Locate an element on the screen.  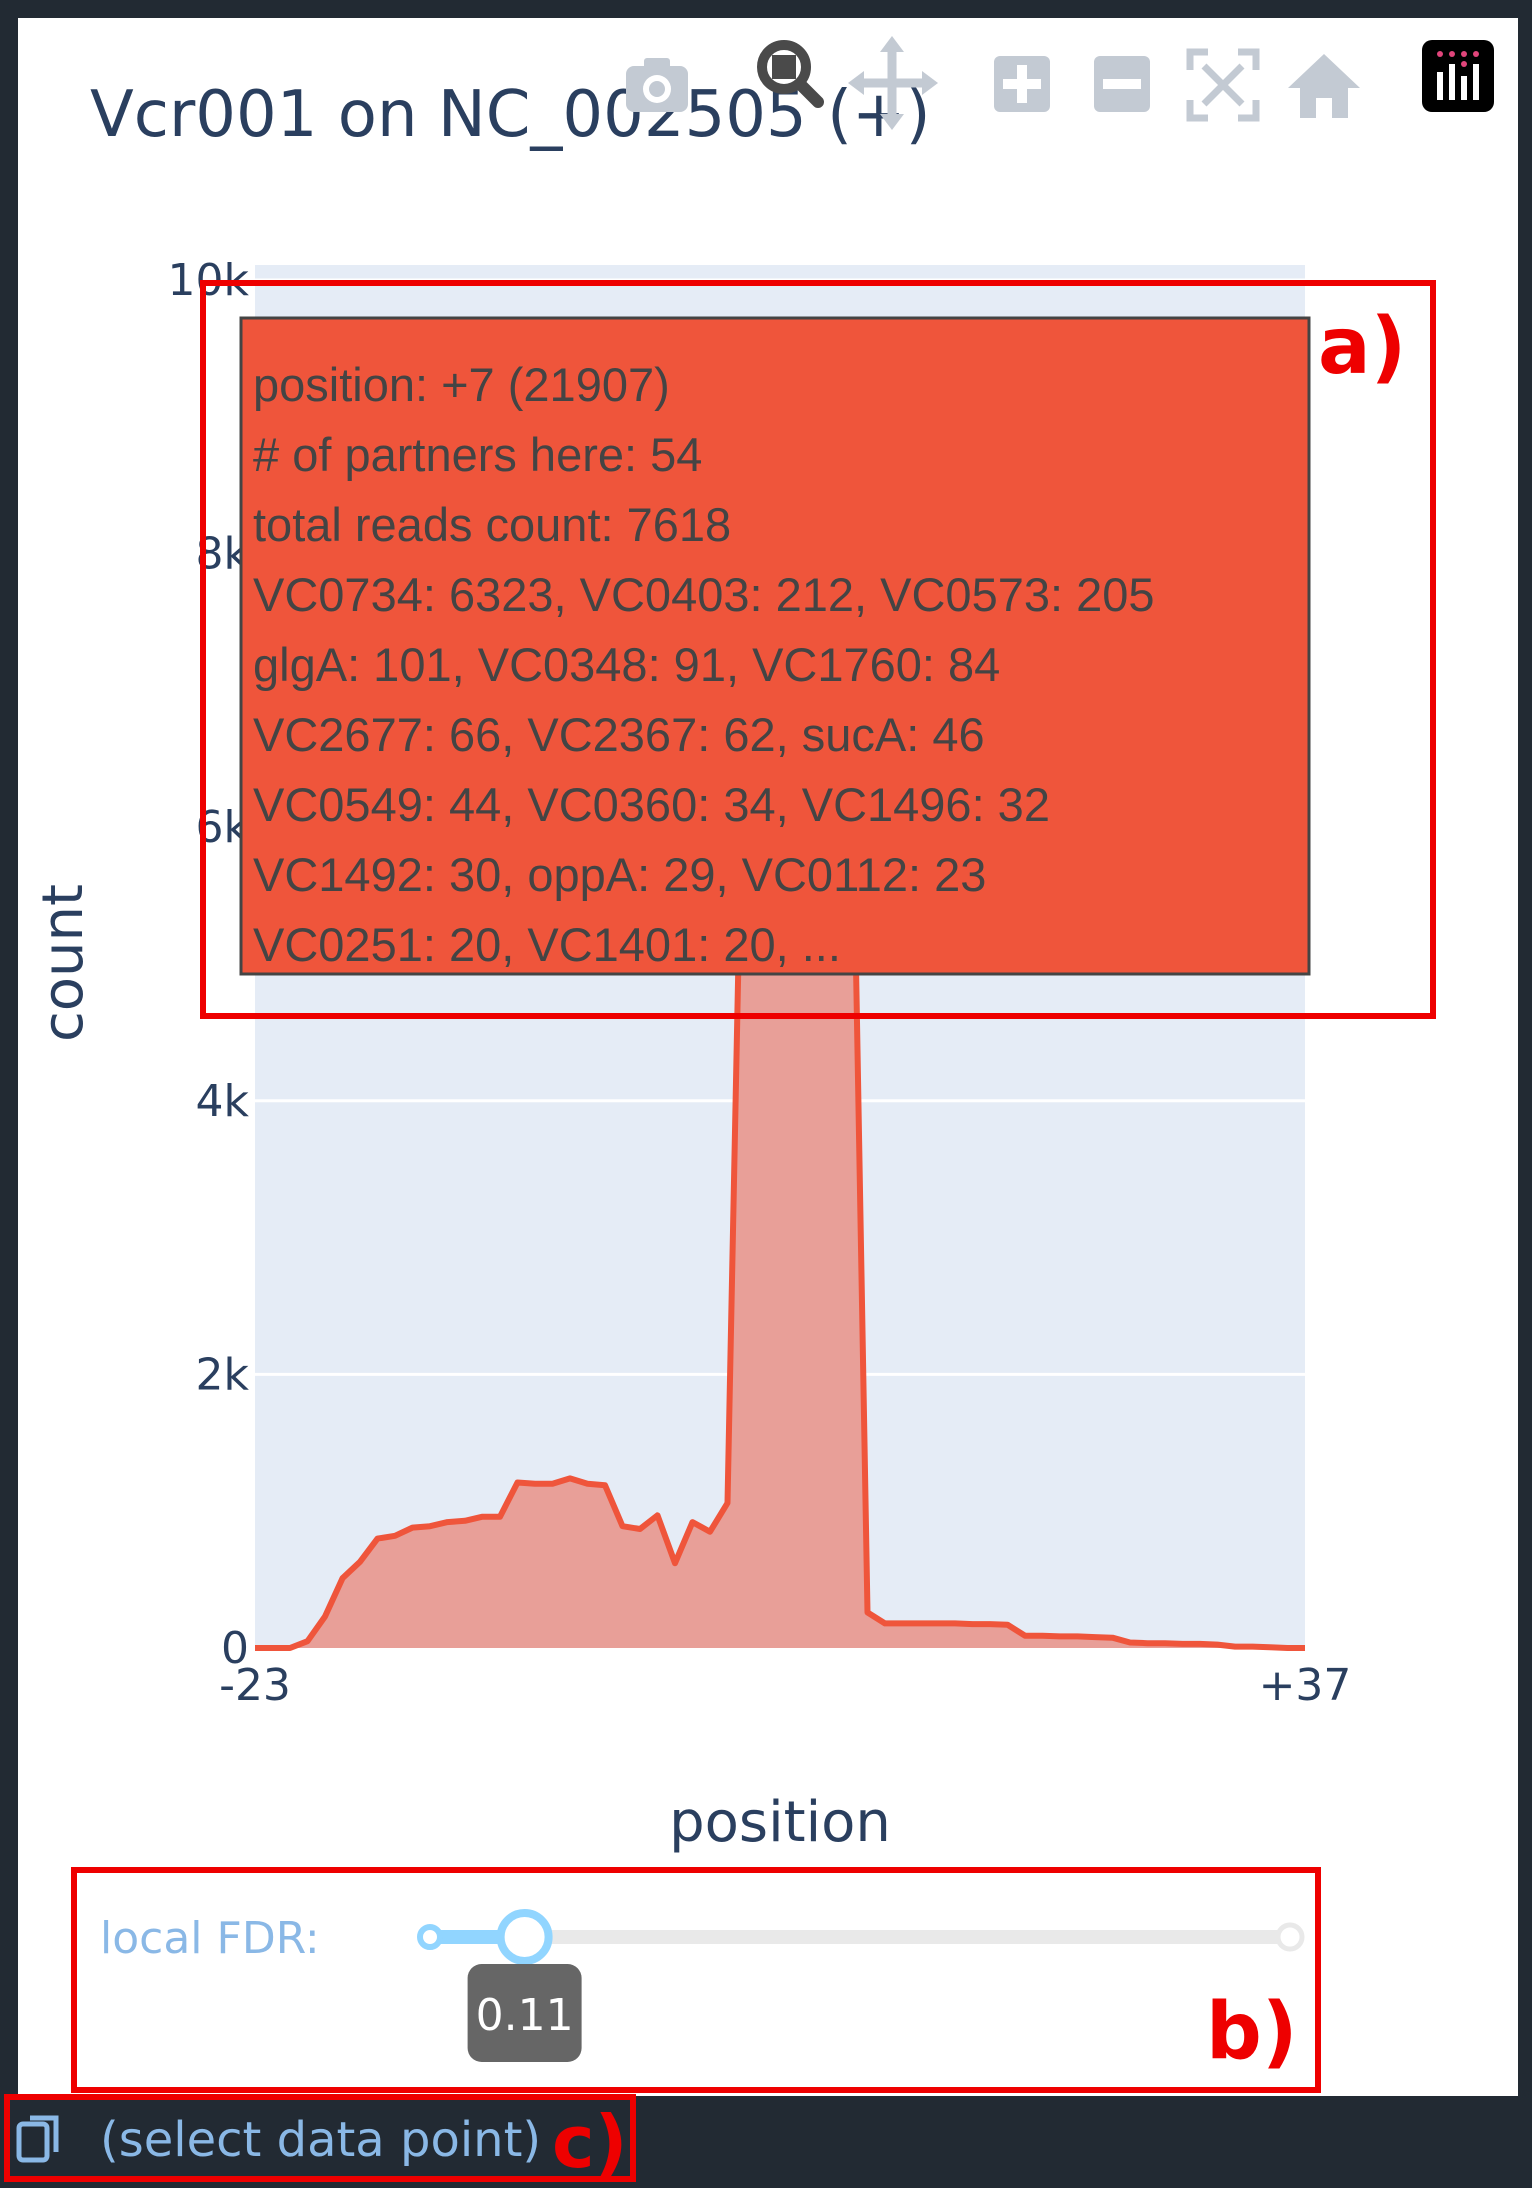
autoscale-icon is located at coordinates (1223, 85).